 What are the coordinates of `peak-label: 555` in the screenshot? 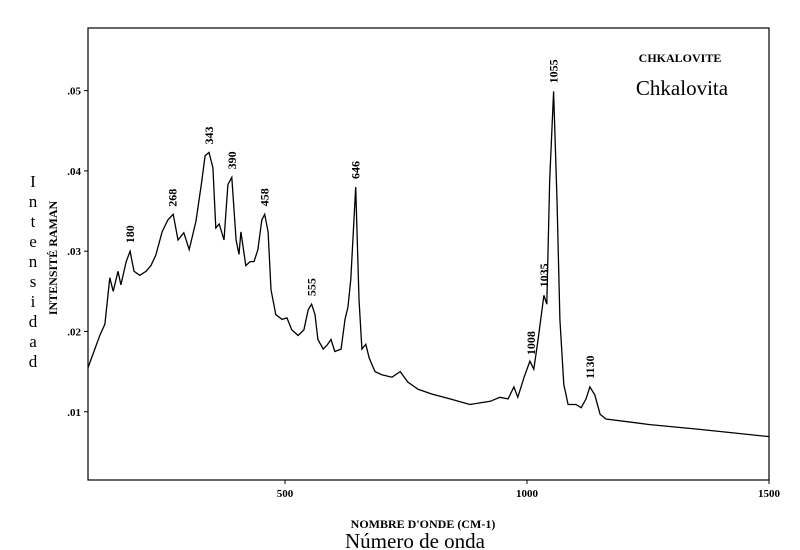 It's located at (312, 287).